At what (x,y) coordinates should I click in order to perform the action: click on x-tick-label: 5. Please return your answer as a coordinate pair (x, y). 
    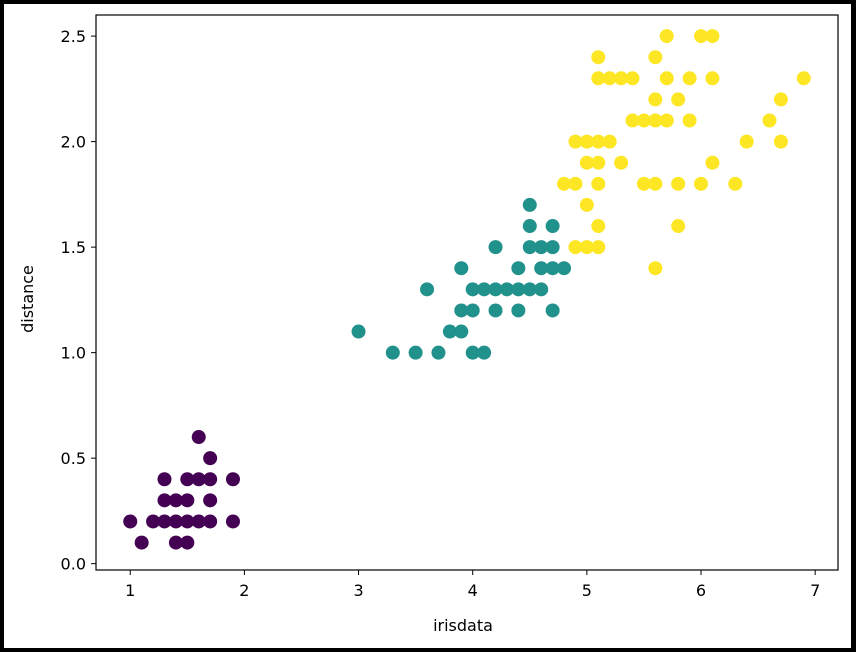
    Looking at the image, I should click on (587, 590).